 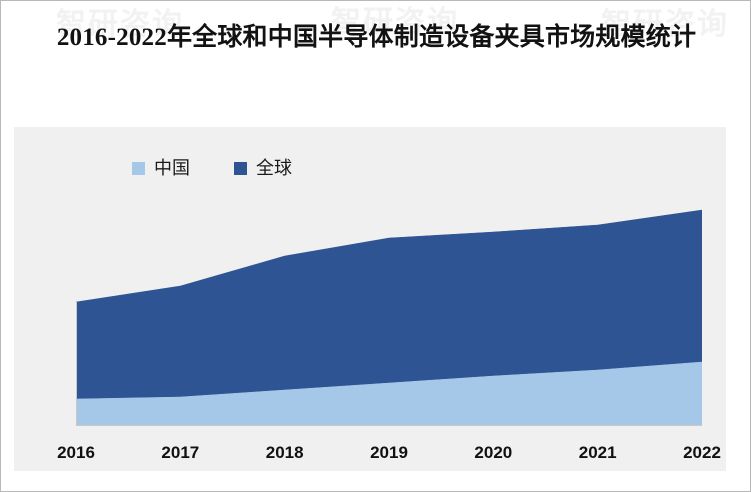 I want to click on legend-swatch-global-icon, so click(x=240, y=168).